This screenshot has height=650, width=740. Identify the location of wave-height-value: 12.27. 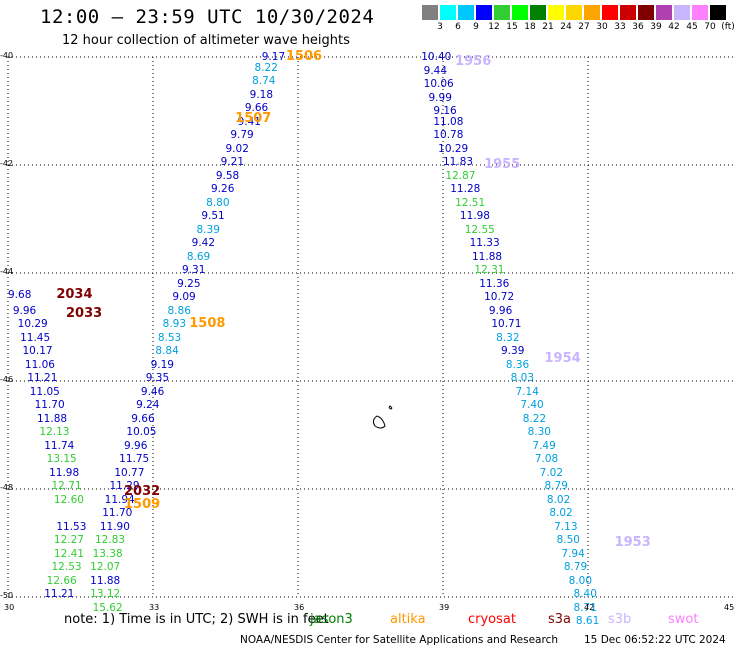
(68, 540).